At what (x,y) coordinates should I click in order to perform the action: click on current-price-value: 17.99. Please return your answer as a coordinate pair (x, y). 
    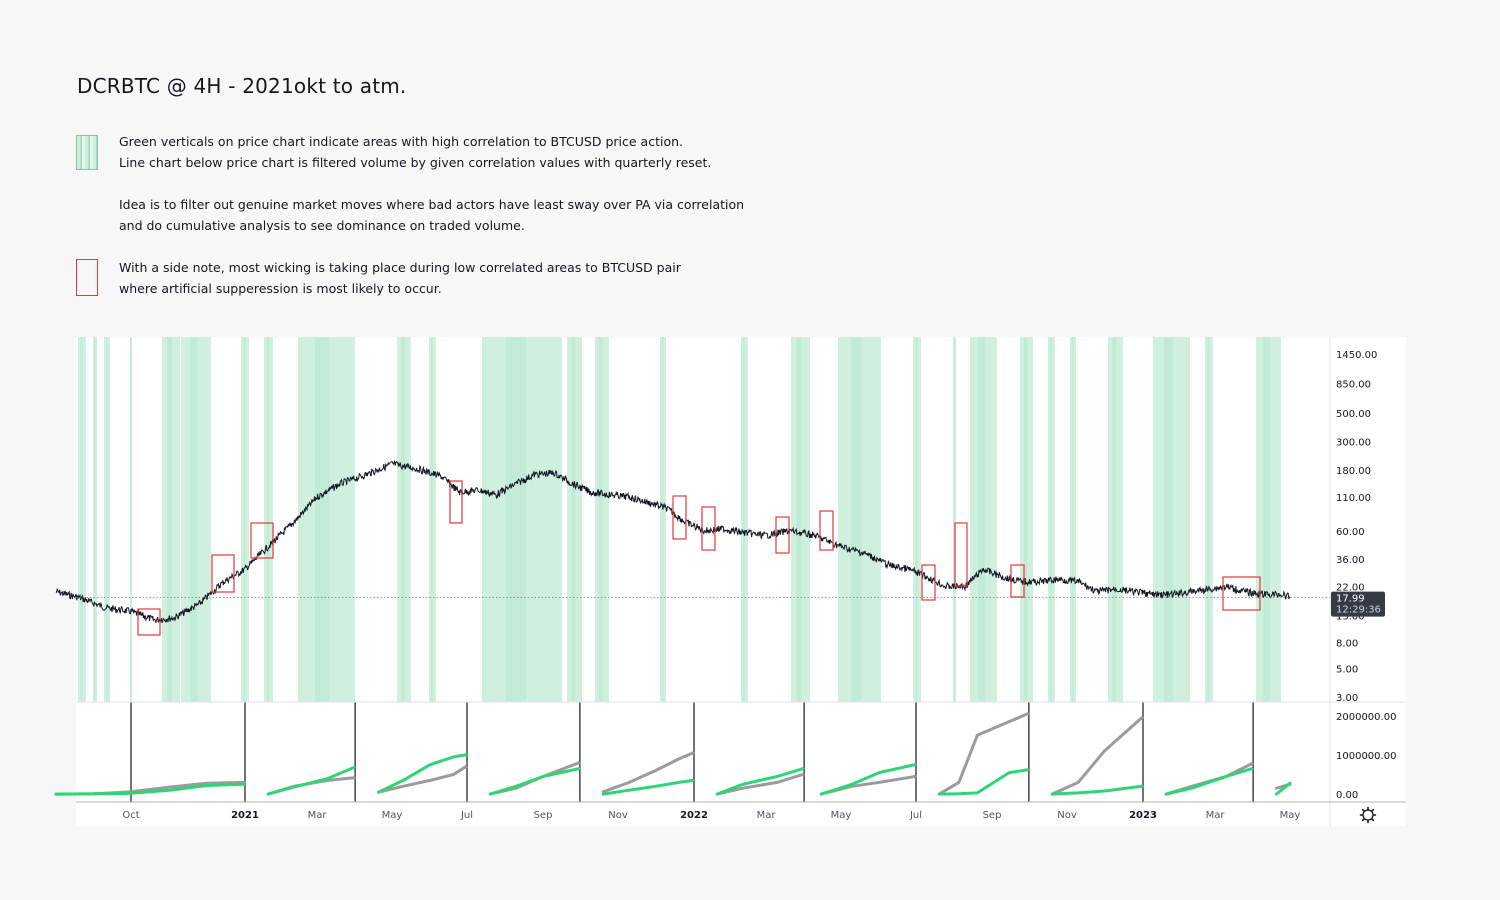
    Looking at the image, I should click on (1350, 599).